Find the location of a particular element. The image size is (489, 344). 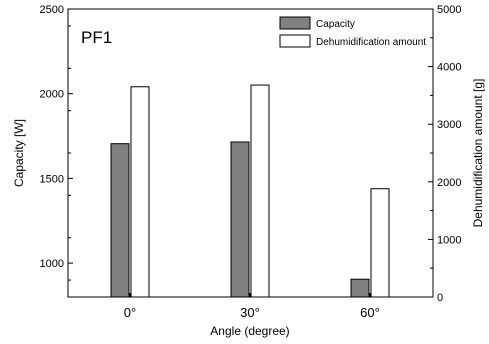

x-tick-label: 60° is located at coordinates (370, 312).